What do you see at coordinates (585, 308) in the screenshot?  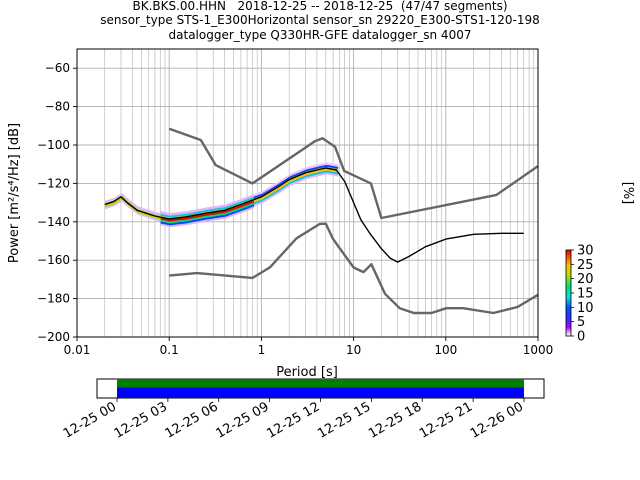 I see `colorbar-tick-label: 10` at bounding box center [585, 308].